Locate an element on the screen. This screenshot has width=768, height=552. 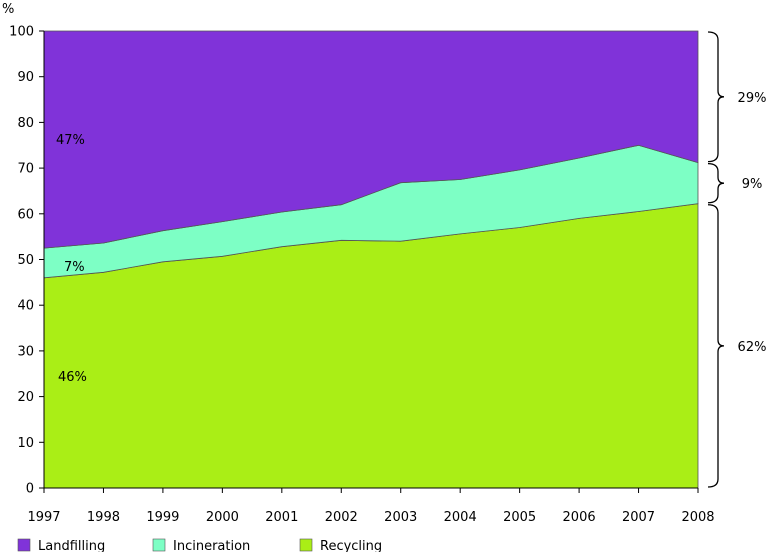
x-tick-label: 2005 is located at coordinates (519, 517).